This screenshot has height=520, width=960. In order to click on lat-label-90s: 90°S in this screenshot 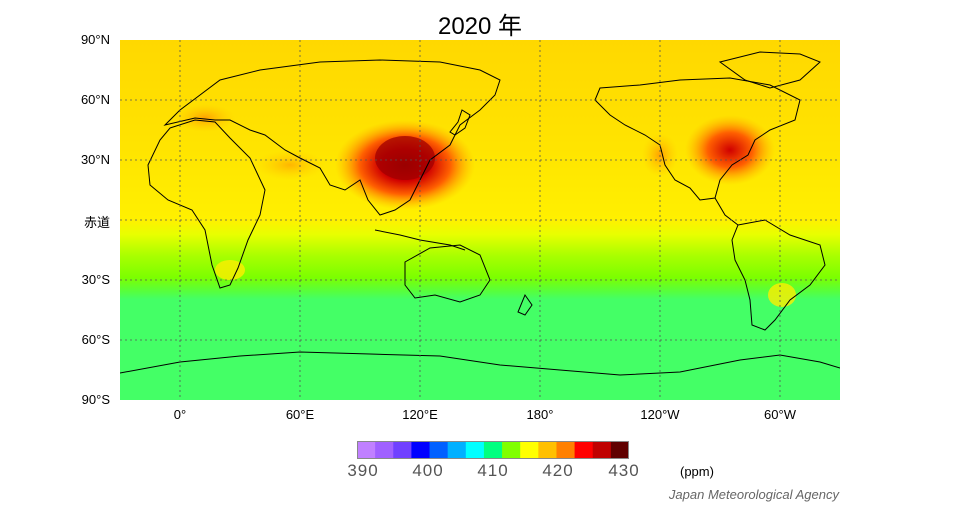, I will do `click(95, 399)`.